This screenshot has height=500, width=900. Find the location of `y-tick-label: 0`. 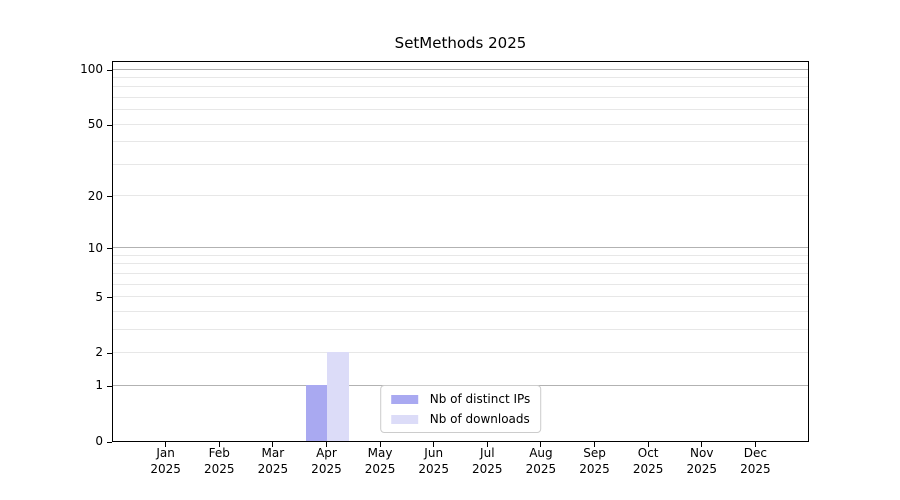

y-tick-label: 0 is located at coordinates (99, 441).